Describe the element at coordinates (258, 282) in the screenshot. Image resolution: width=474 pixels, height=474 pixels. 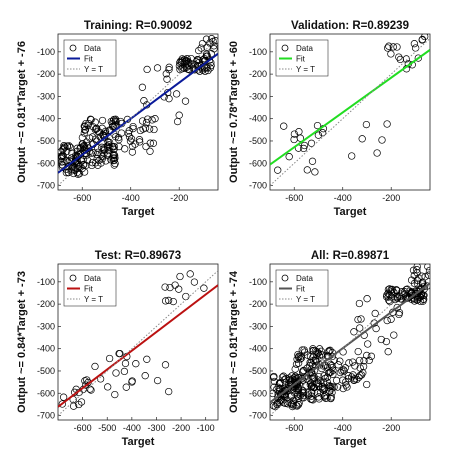
I see `y-tick-label: -100` at that location.